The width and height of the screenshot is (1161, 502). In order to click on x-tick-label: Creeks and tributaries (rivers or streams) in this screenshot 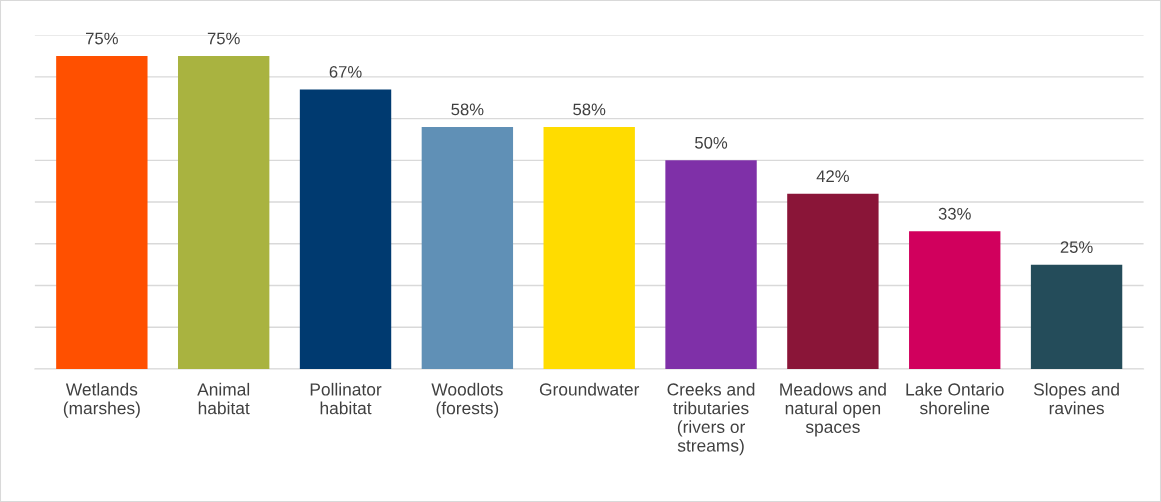, I will do `click(711, 419)`.